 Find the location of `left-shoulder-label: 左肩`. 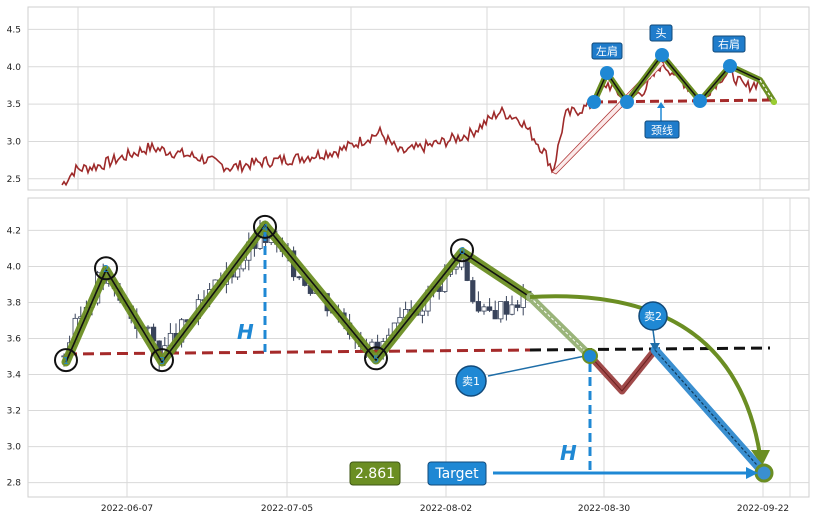

left-shoulder-label: 左肩 is located at coordinates (607, 51).